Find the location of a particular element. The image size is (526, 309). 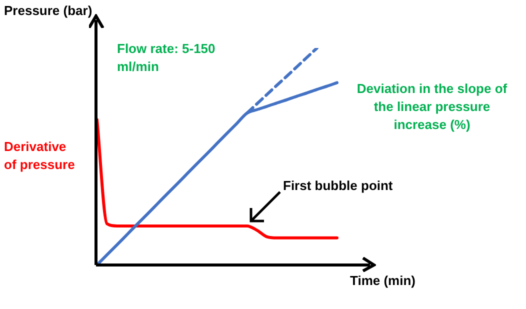

annotation: Flow rate: 5-150 ml/min is located at coordinates (166, 58).